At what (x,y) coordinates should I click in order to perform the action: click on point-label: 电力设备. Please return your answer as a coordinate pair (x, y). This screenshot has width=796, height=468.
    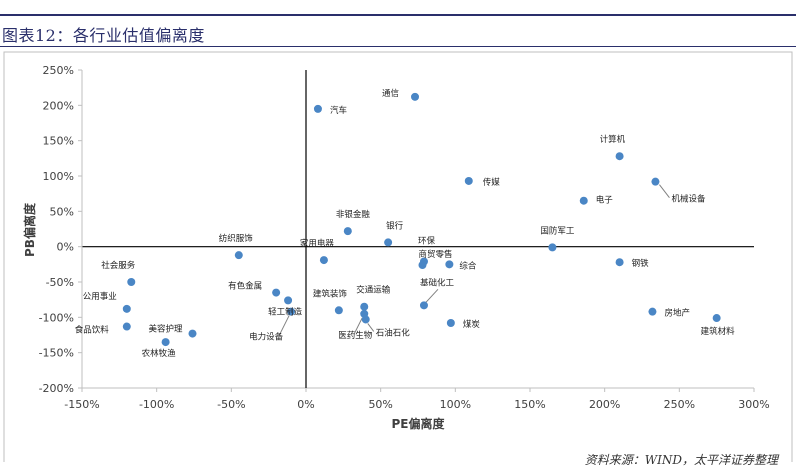
    Looking at the image, I should click on (266, 337).